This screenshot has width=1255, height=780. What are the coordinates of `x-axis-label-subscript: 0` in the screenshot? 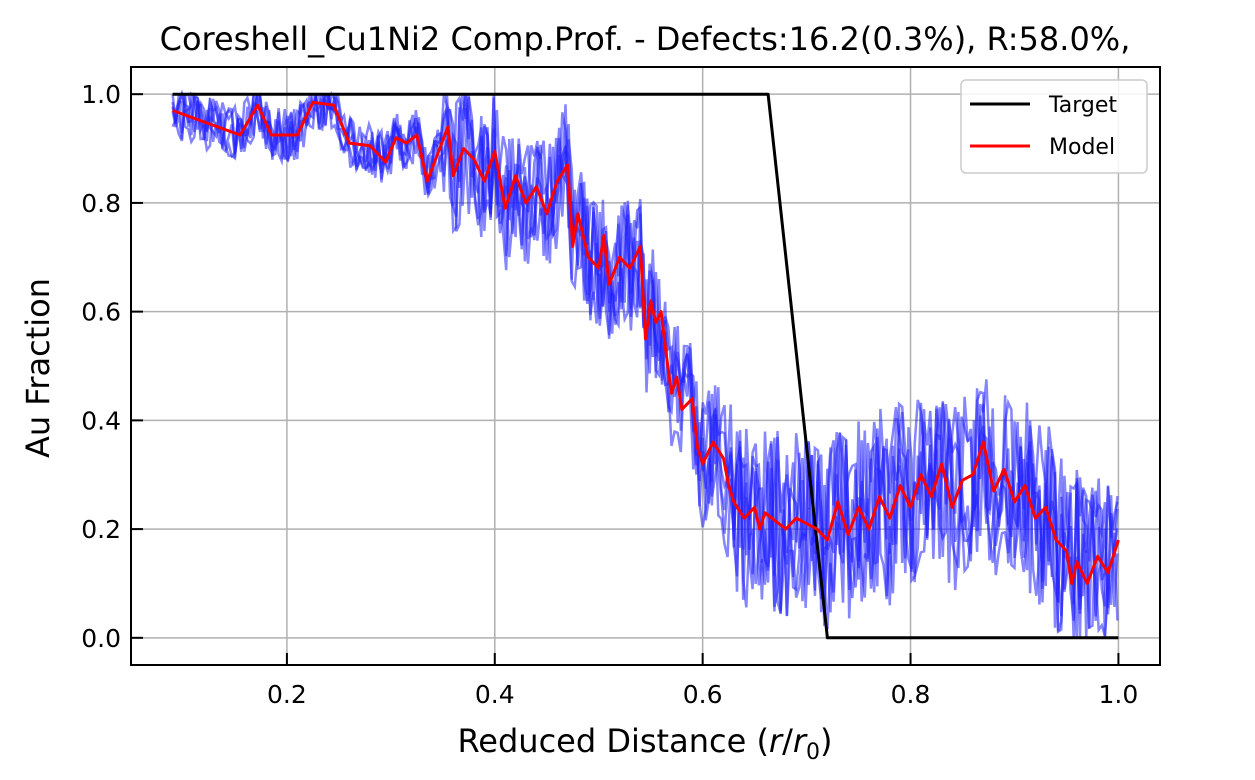 It's located at (813, 752).